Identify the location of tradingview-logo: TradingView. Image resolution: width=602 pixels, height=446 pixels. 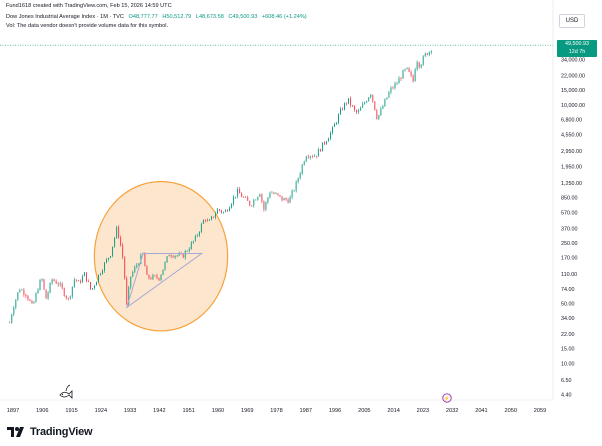
(50, 432).